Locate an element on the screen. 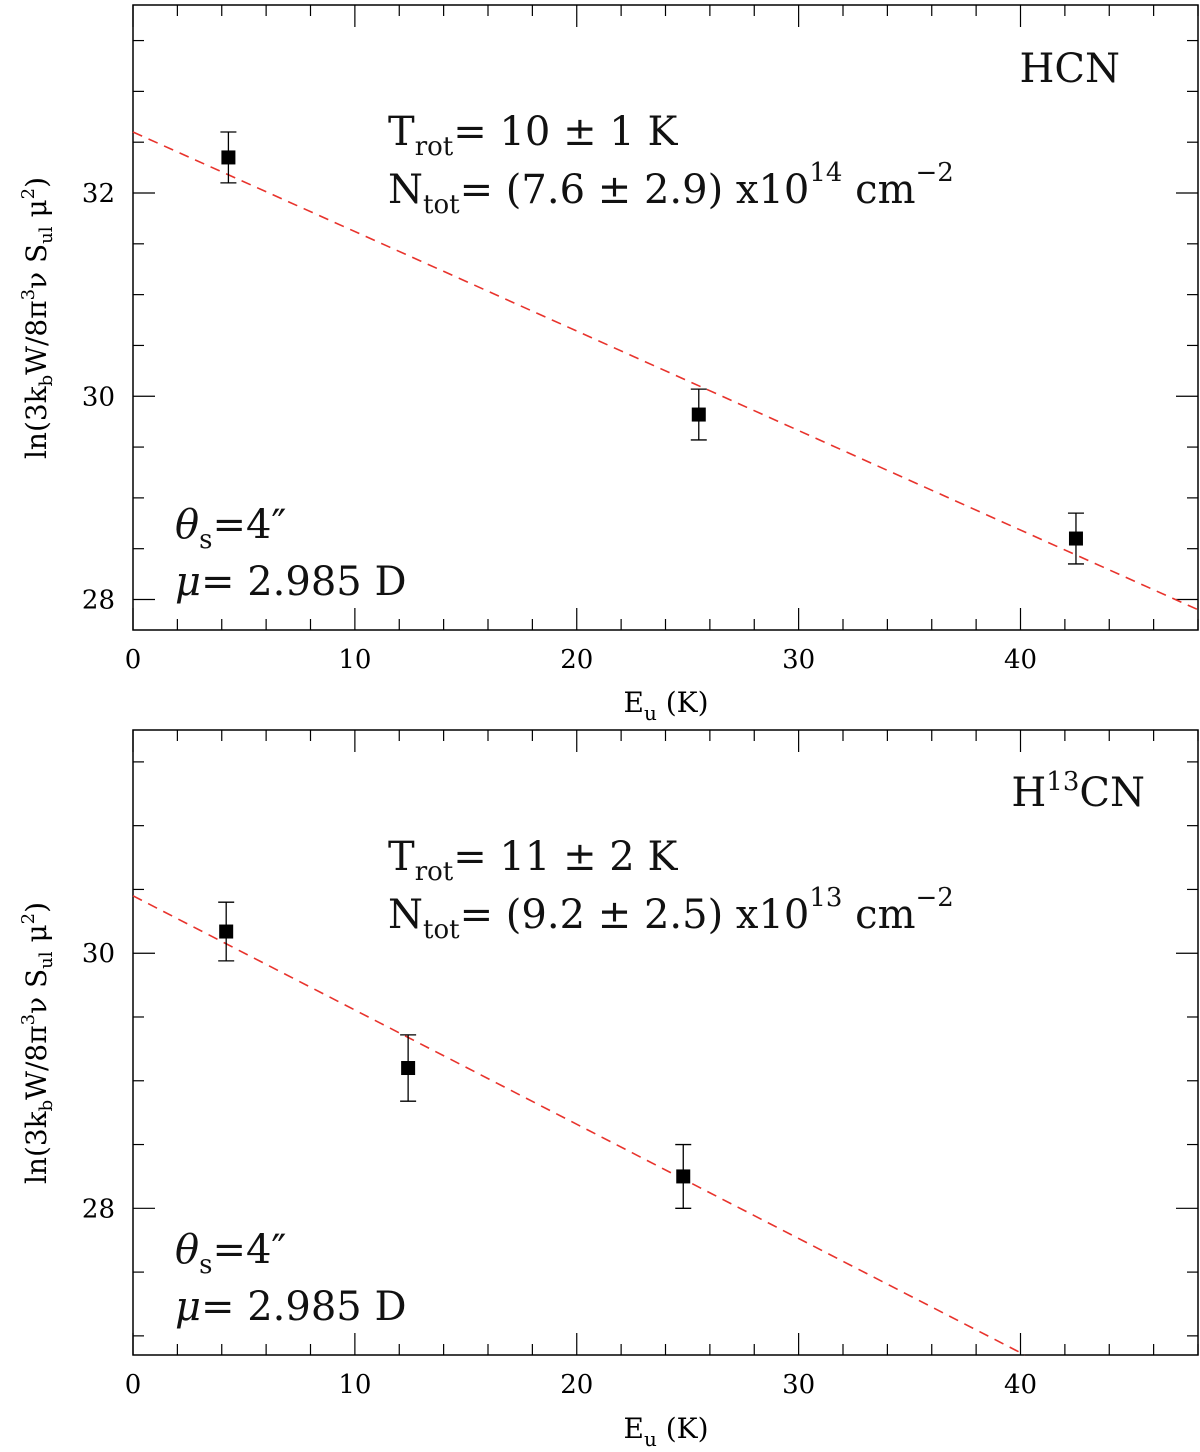  ntot-annotation: Ntot= (9.2 ± 2.5) x1013 cm−2 is located at coordinates (671, 914).